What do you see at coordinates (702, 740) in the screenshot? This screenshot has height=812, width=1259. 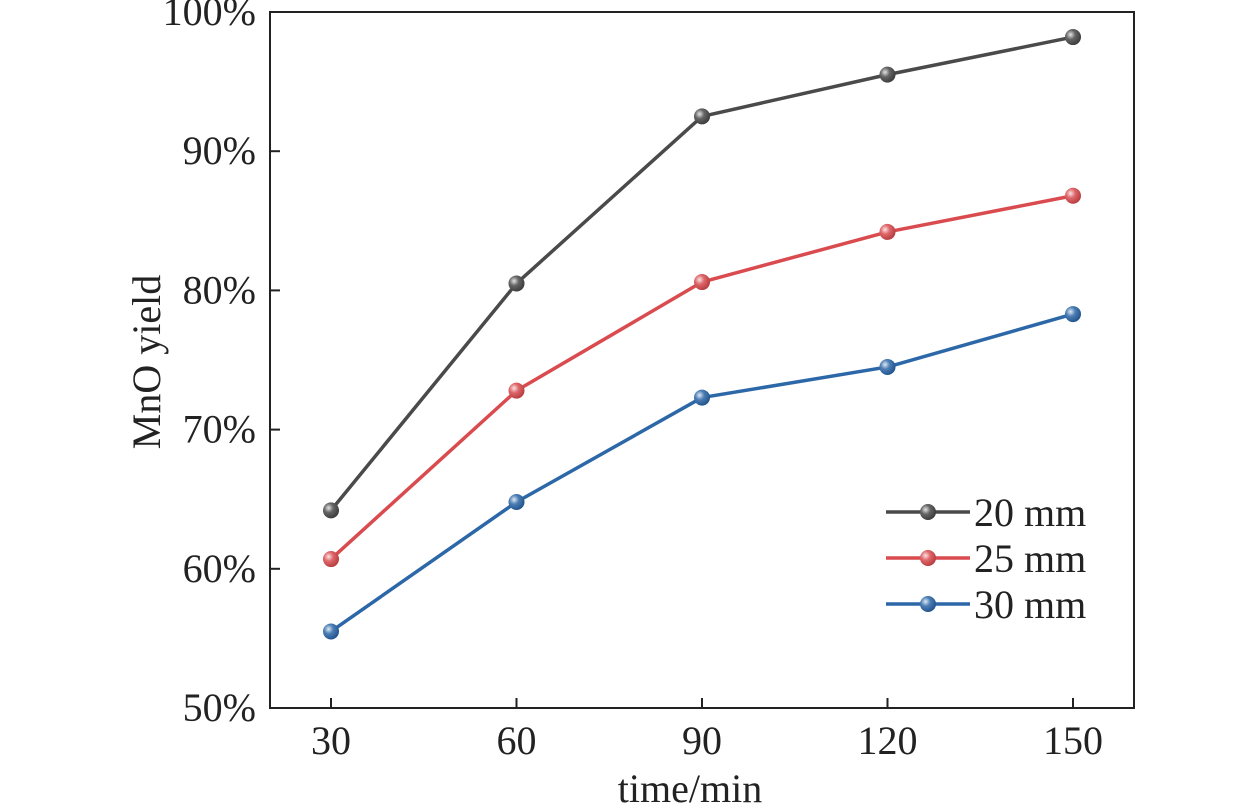 I see `x-tick-label: 90` at bounding box center [702, 740].